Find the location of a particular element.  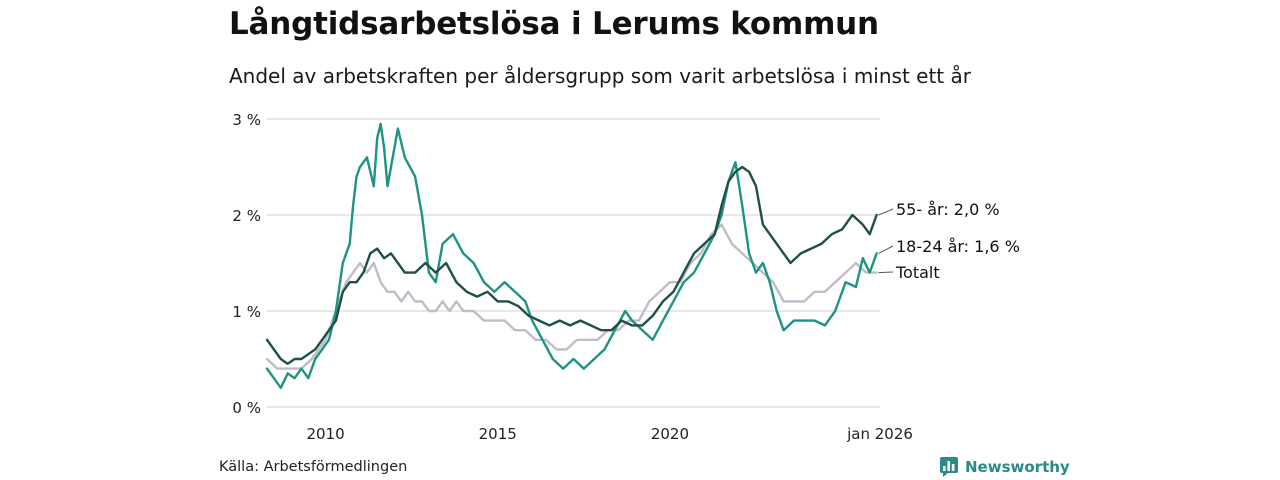

x-tick-label: 2020 is located at coordinates (670, 434).